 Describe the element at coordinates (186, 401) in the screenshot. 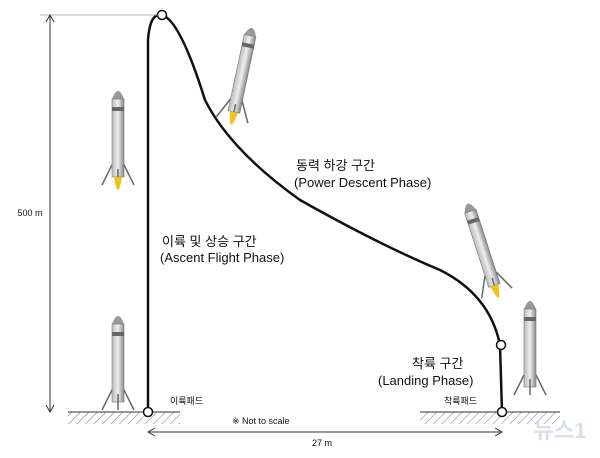

I see `pad-label: 이륙패드` at that location.